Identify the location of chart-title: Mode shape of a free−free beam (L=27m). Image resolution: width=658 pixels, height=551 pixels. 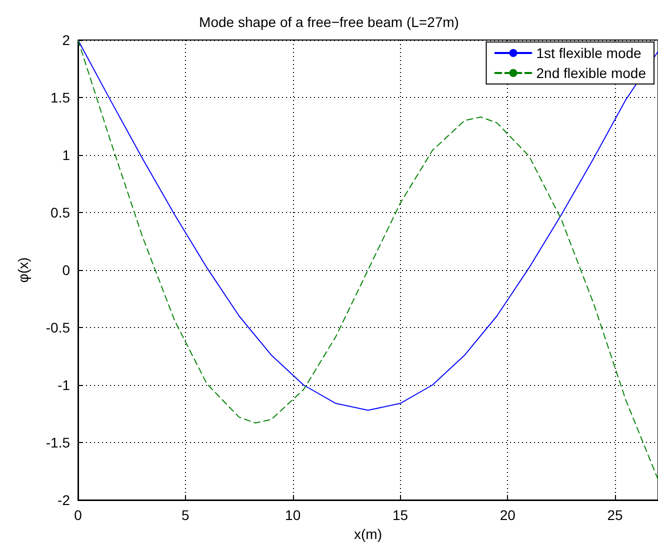
(329, 22).